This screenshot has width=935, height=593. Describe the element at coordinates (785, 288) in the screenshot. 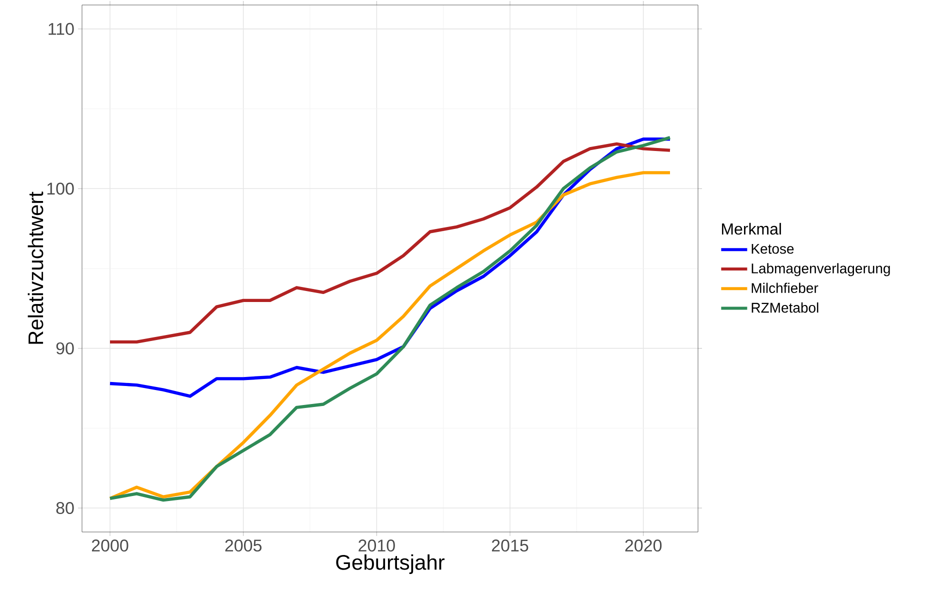

I see `legend-label: Milchfieber` at that location.